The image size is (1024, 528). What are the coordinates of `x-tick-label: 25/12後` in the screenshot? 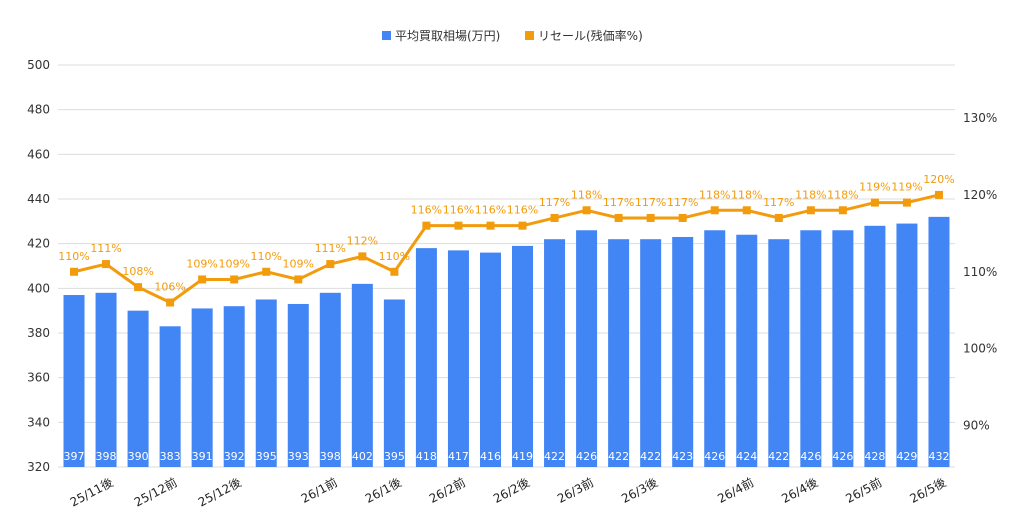 It's located at (220, 492).